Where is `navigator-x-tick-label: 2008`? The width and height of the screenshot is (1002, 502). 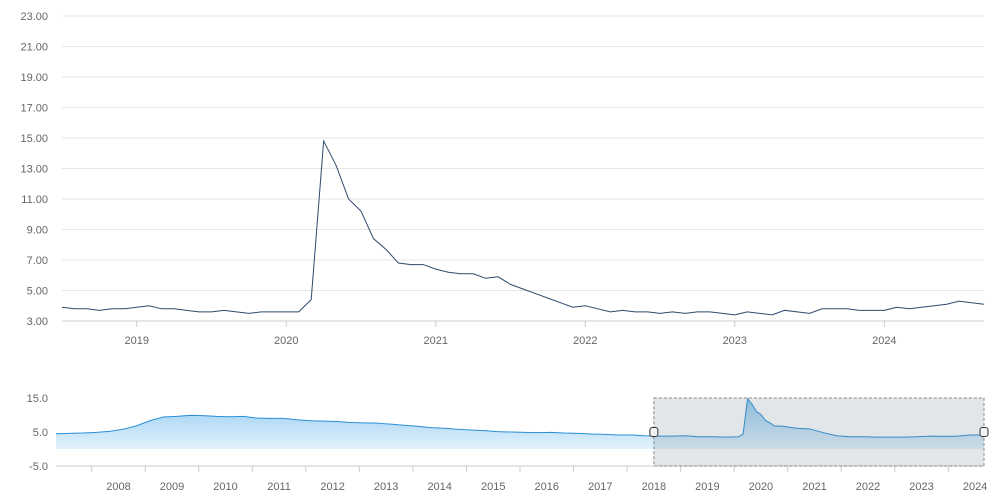 navigator-x-tick-label: 2008 is located at coordinates (118, 487).